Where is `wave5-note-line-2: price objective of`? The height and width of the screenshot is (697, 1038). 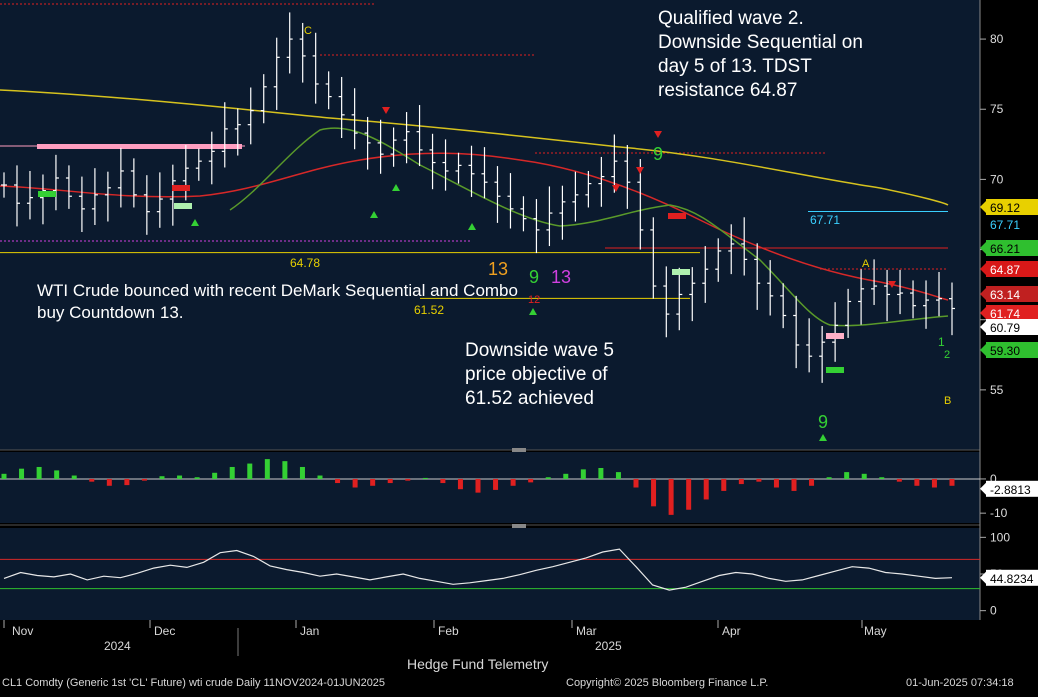 wave5-note-line-2: price objective of is located at coordinates (536, 374).